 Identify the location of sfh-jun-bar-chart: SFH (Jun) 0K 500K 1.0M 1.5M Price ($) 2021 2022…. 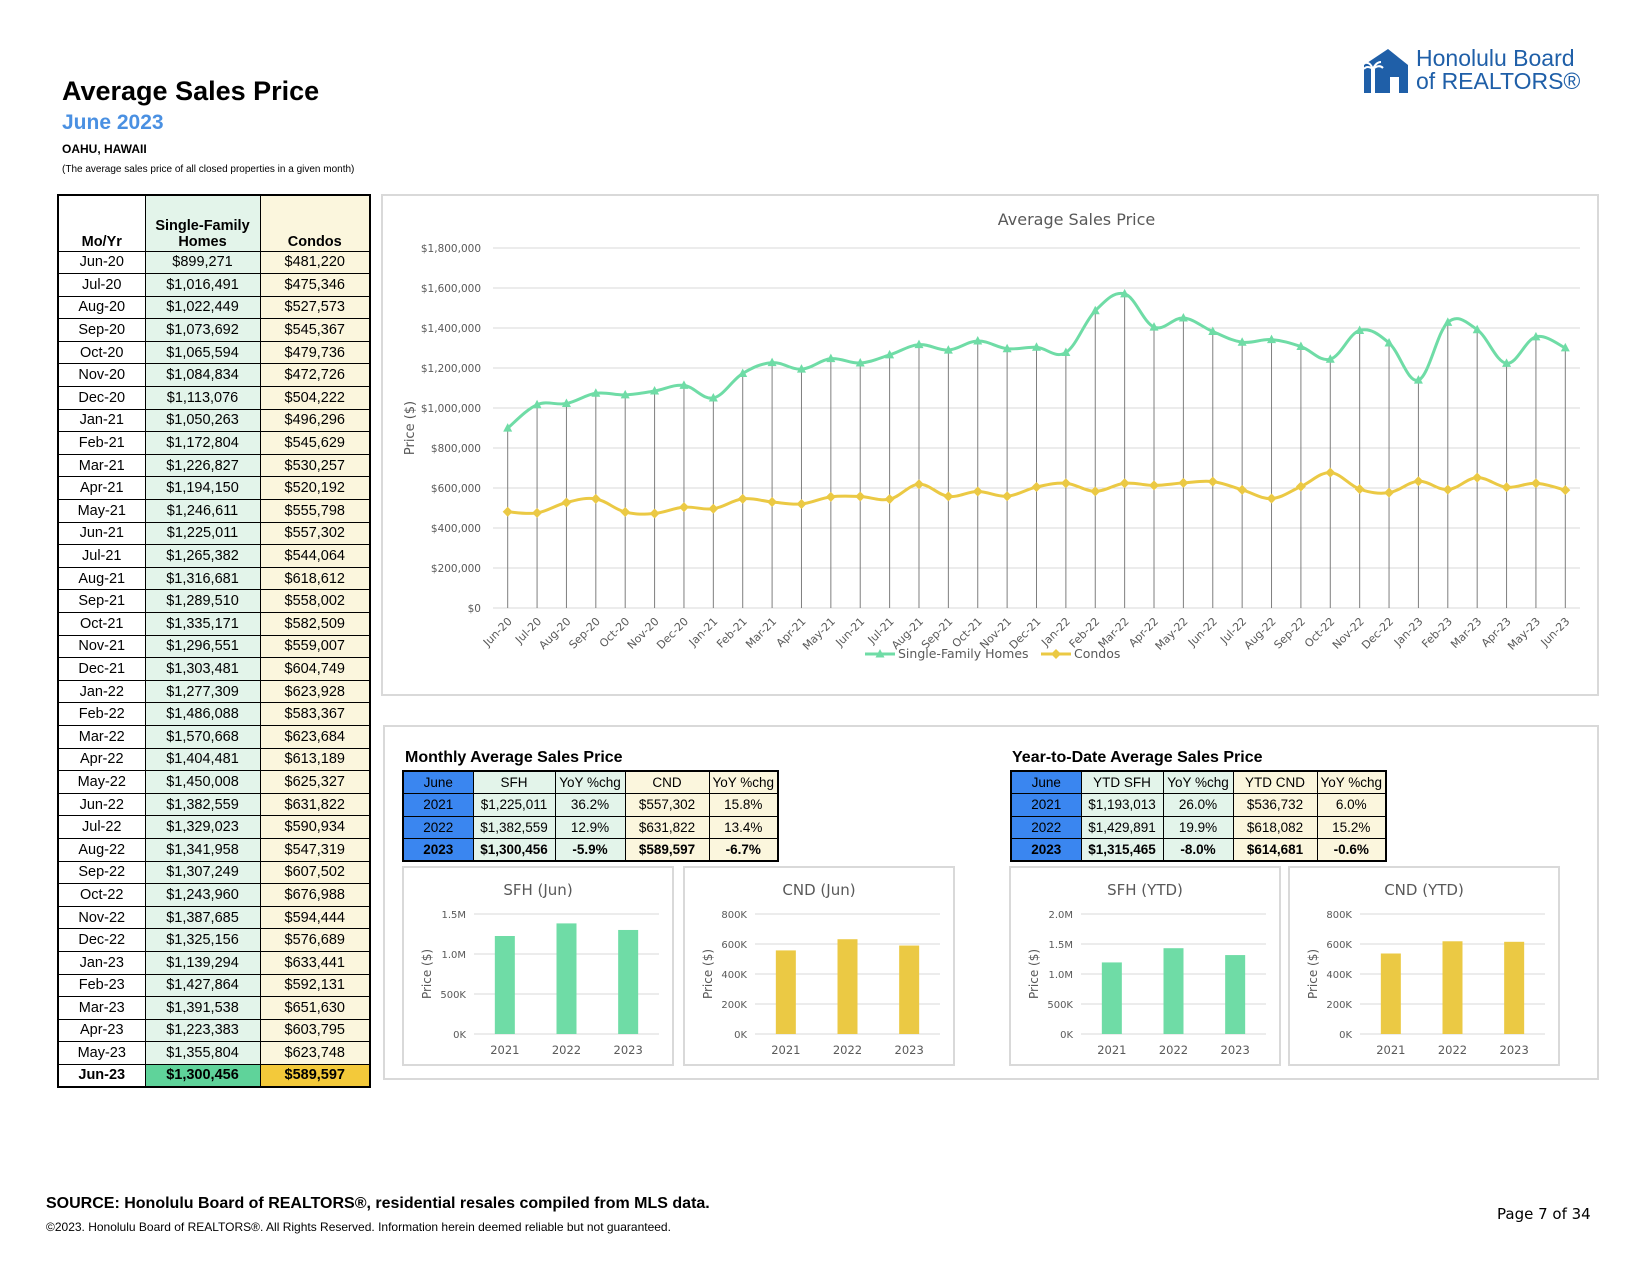
(539, 969).